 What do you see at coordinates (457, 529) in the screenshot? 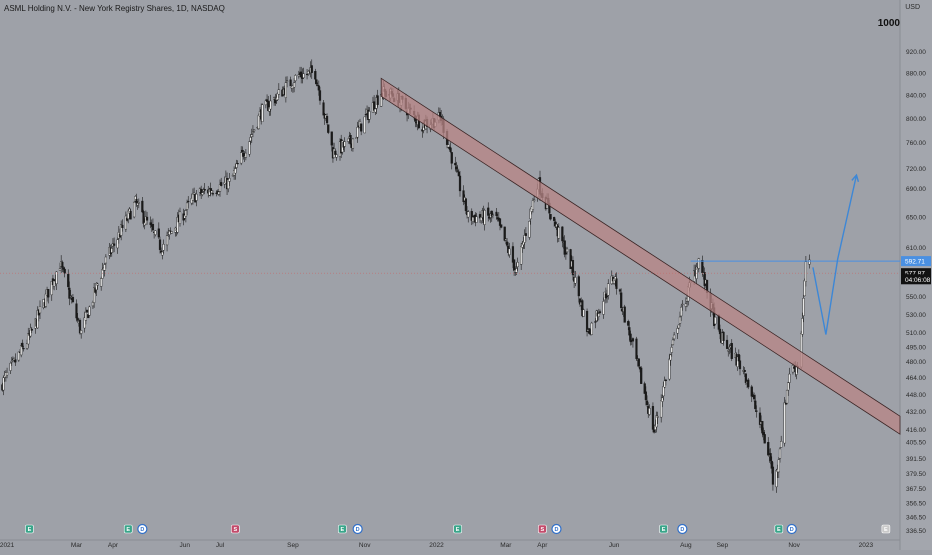
I see `earnings-event-icon` at bounding box center [457, 529].